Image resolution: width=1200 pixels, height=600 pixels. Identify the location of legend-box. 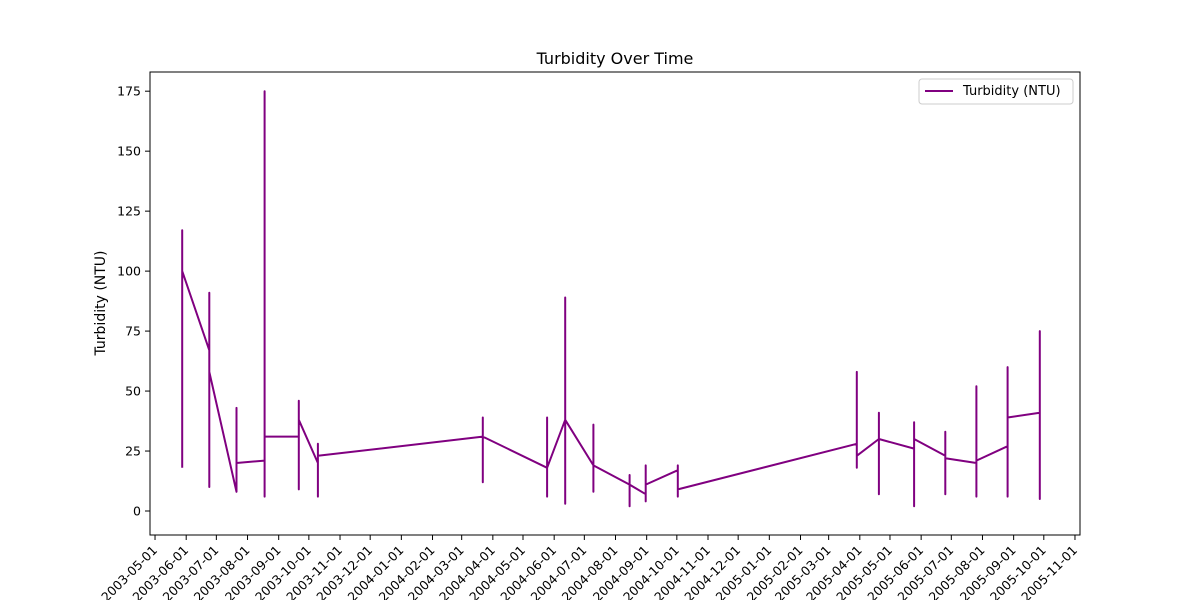
(996, 91).